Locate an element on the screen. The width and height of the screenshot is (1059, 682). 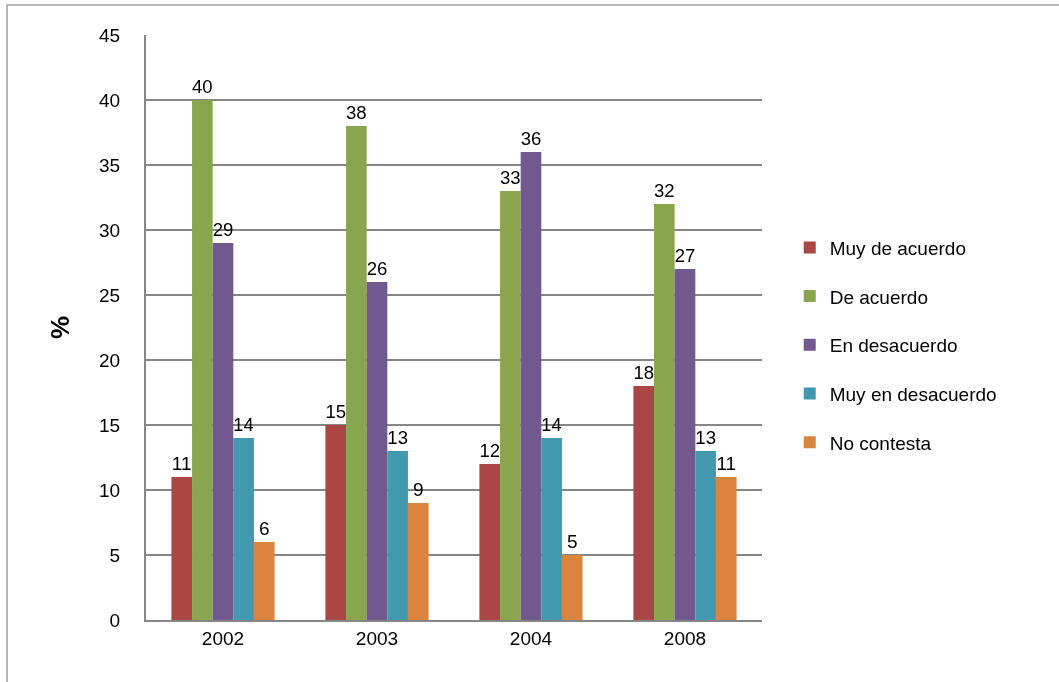
legend-label: En desacuerdo is located at coordinates (893, 346).